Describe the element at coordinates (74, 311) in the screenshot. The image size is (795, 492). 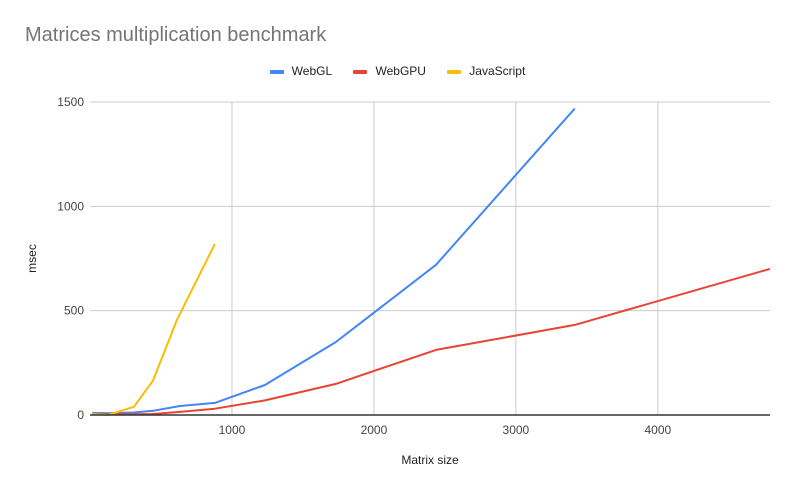
I see `y-tick-label: 500` at that location.